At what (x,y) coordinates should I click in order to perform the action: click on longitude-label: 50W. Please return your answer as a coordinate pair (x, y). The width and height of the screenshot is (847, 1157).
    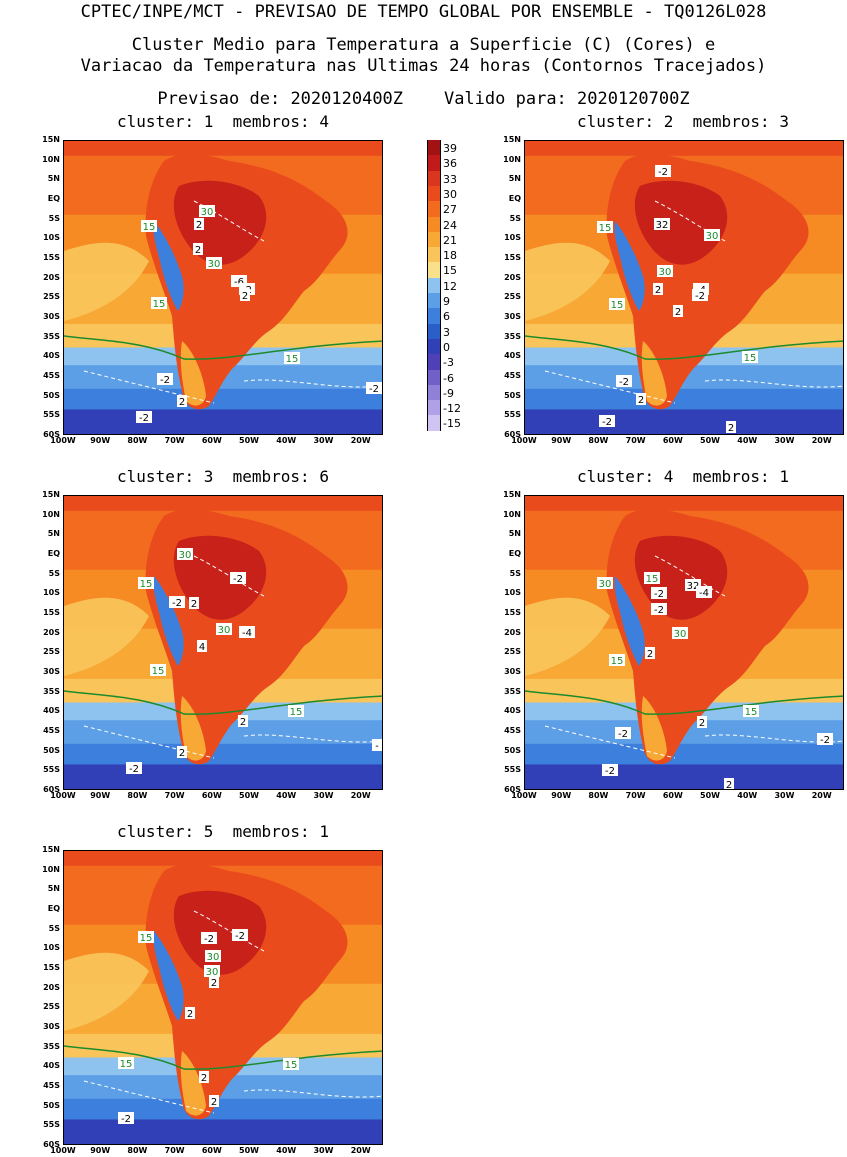
    Looking at the image, I should click on (710, 440).